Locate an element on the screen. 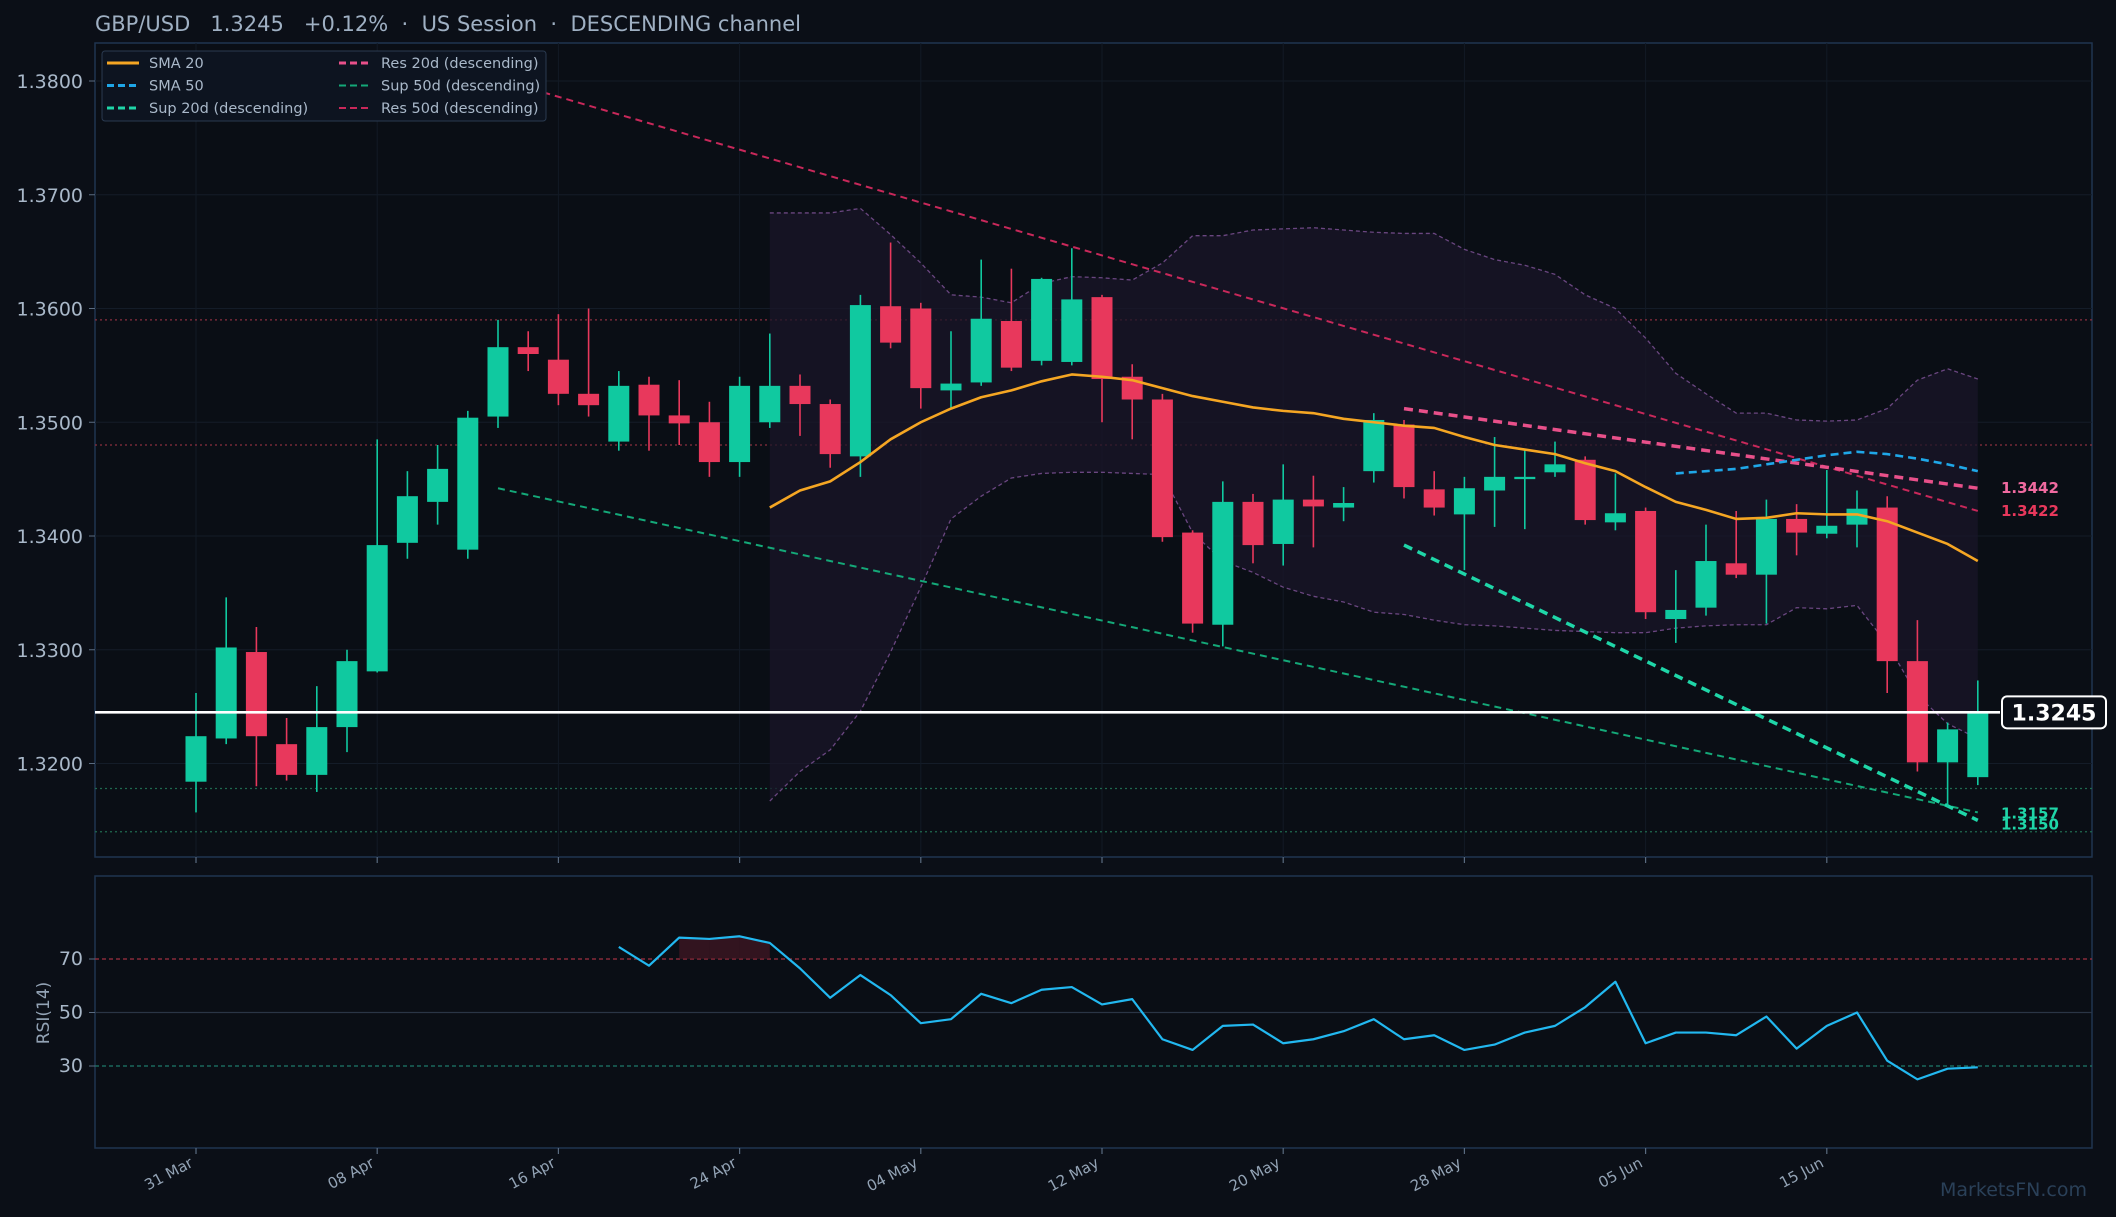  rsi-line is located at coordinates (1298, 1008).